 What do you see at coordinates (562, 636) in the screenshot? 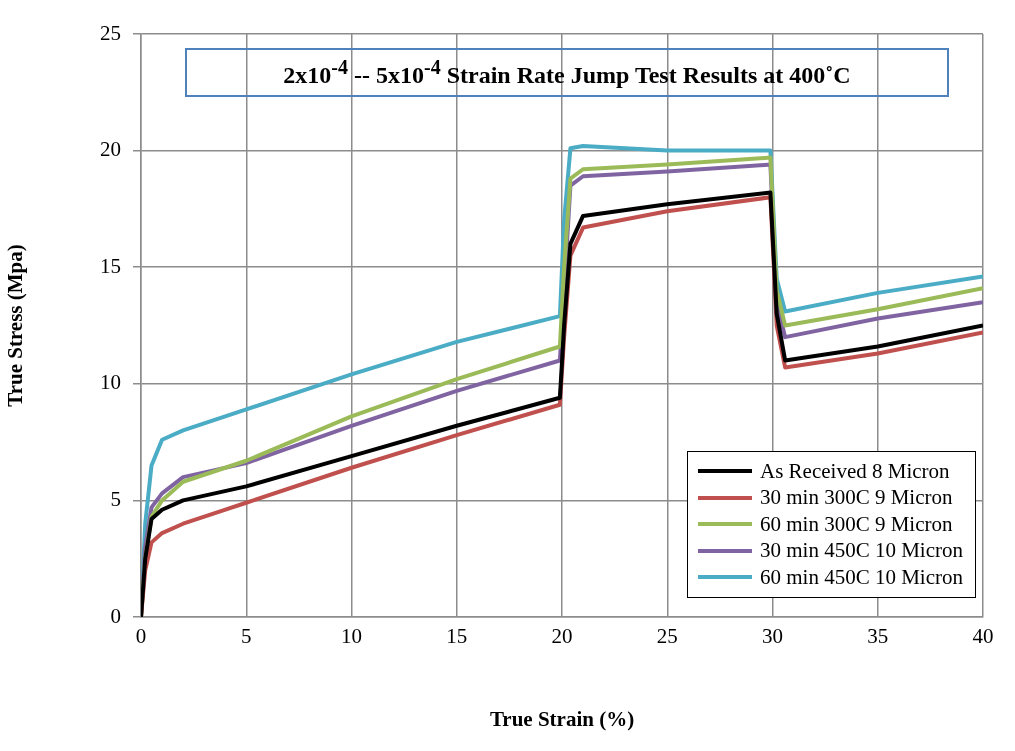
I see `x-tick-label: 20` at bounding box center [562, 636].